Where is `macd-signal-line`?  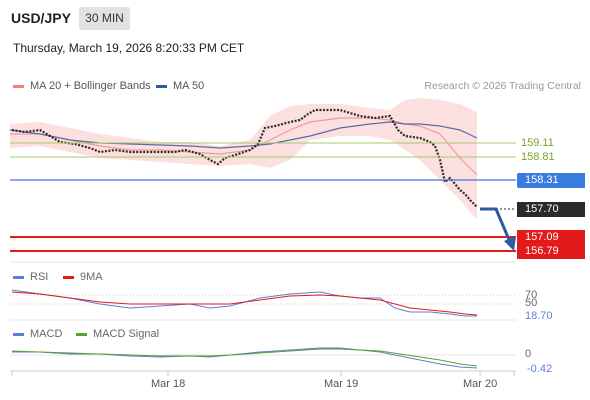 macd-signal-line is located at coordinates (244, 357).